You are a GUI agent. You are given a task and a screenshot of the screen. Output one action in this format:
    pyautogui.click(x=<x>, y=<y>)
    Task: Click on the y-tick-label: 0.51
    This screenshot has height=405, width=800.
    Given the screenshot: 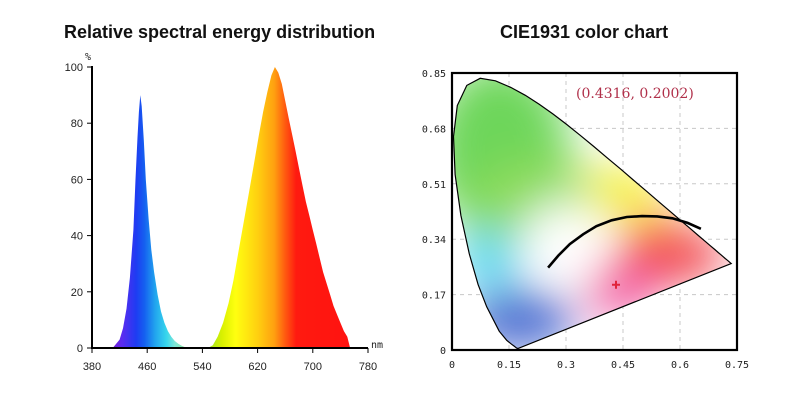 What is the action you would take?
    pyautogui.click(x=434, y=185)
    